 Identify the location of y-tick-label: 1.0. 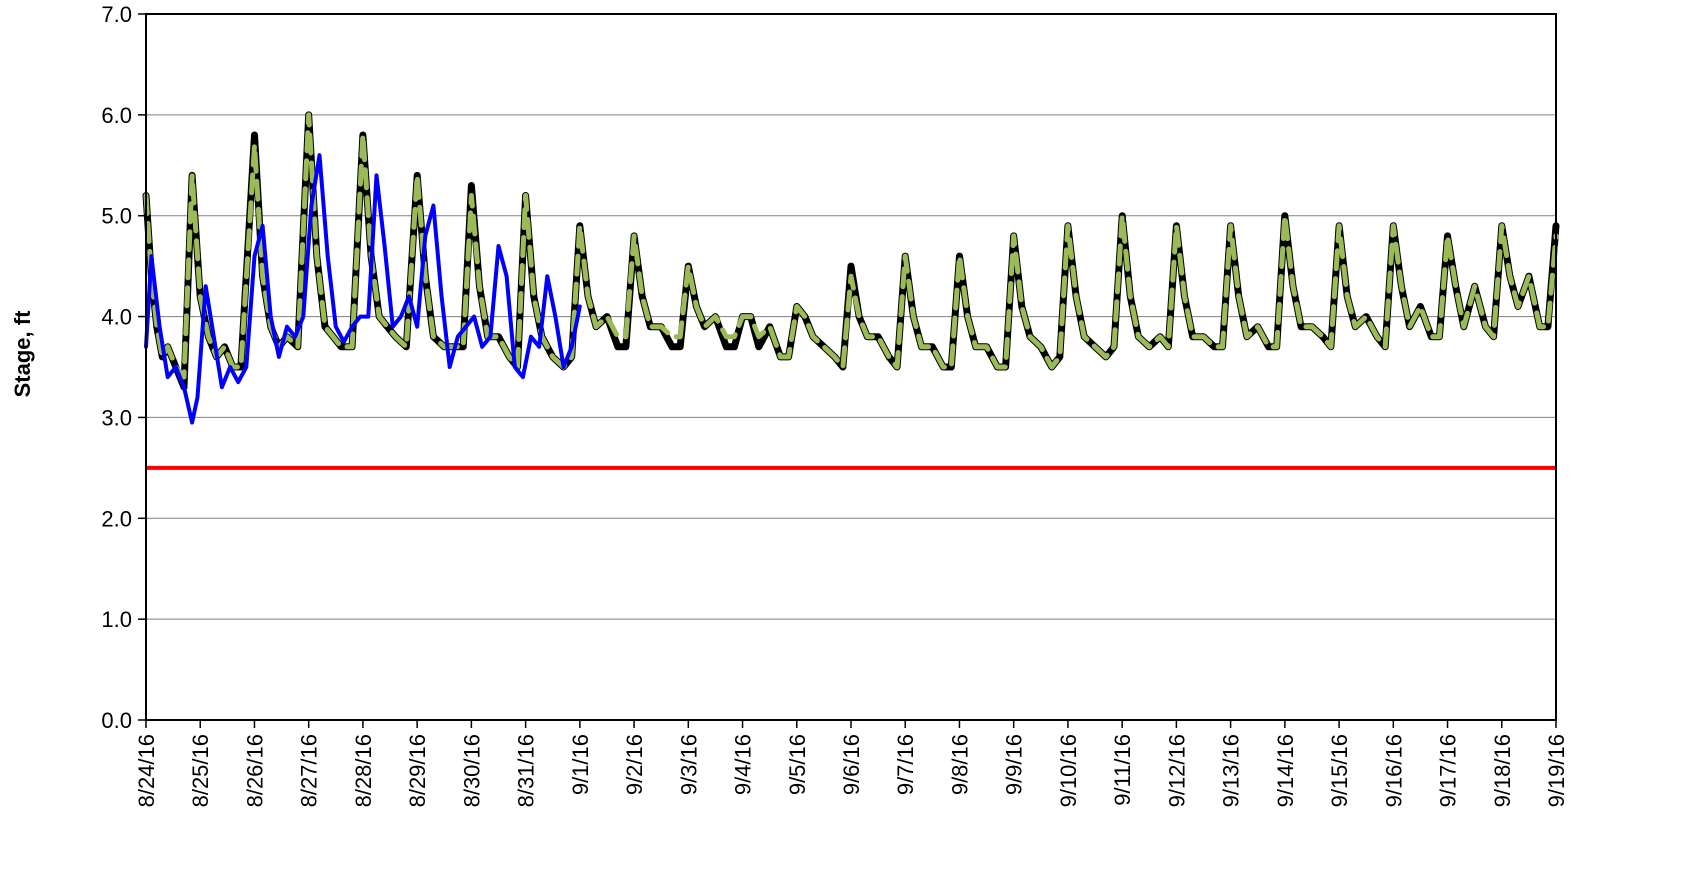
(116, 619).